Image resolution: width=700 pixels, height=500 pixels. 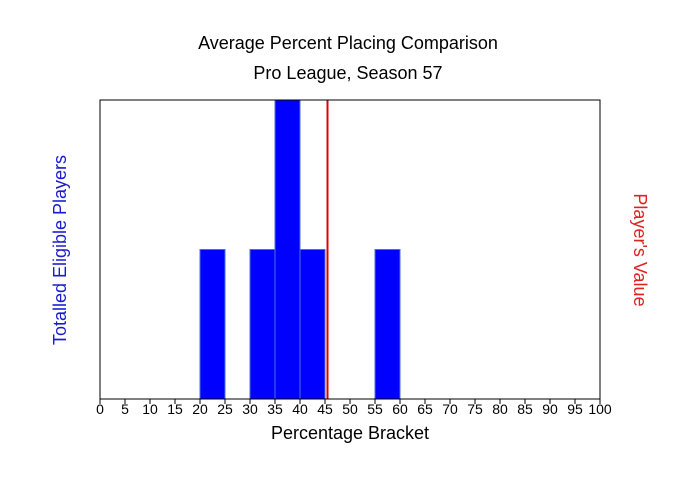 What do you see at coordinates (450, 409) in the screenshot?
I see `x-tick-label: 70` at bounding box center [450, 409].